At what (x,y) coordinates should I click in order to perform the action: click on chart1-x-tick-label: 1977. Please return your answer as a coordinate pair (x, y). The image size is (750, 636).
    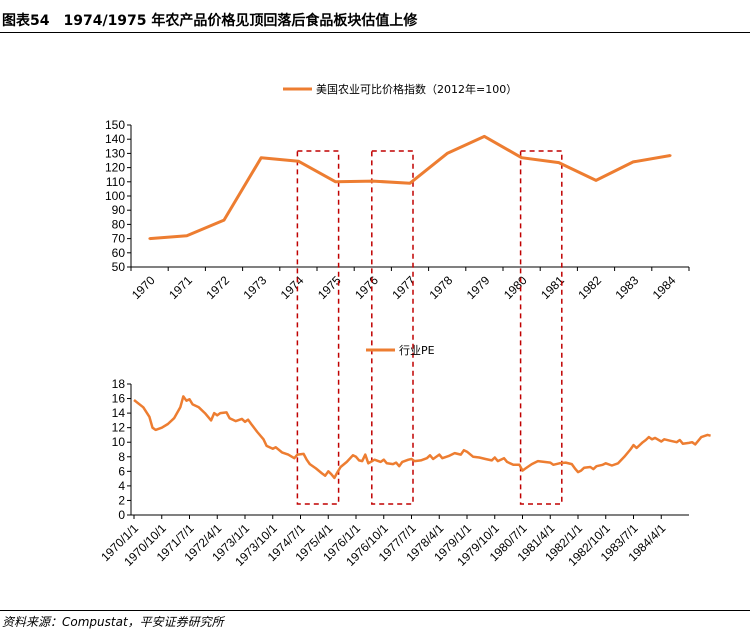
    Looking at the image, I should click on (403, 287).